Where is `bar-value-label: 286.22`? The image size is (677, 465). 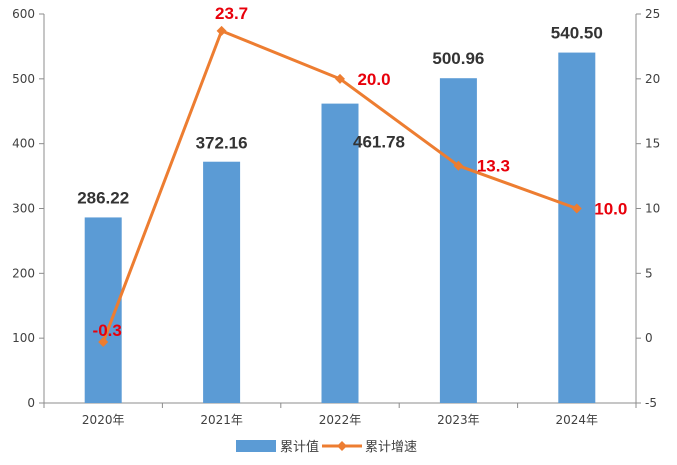 bar-value-label: 286.22 is located at coordinates (103, 197).